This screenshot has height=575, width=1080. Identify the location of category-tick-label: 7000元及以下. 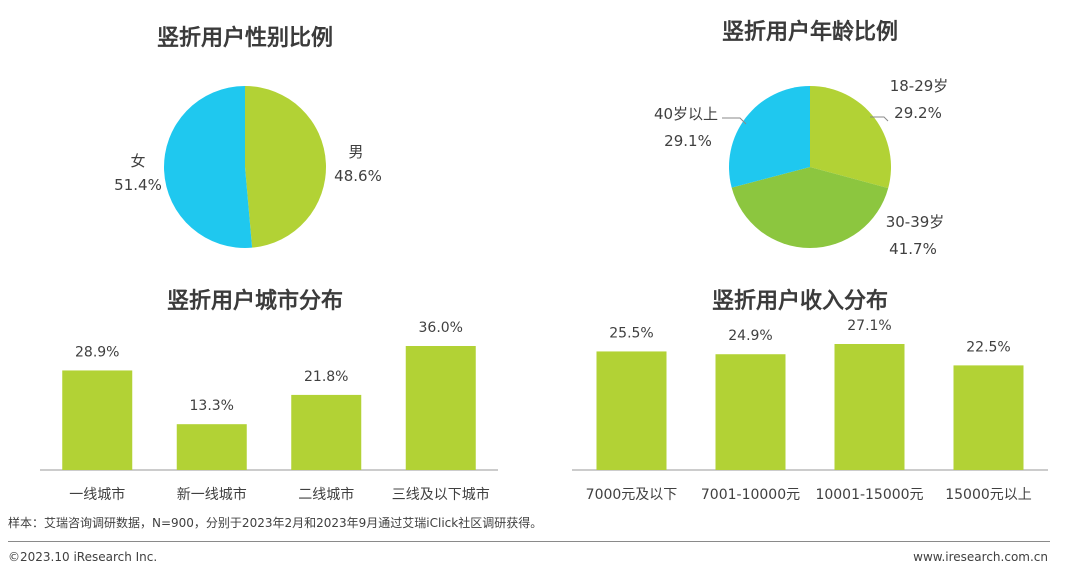
(632, 495).